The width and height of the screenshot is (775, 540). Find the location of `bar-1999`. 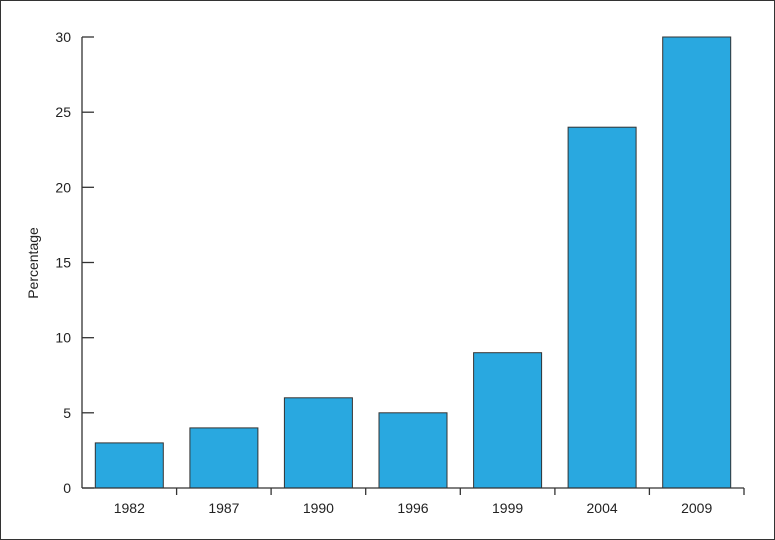

bar-1999 is located at coordinates (508, 420).